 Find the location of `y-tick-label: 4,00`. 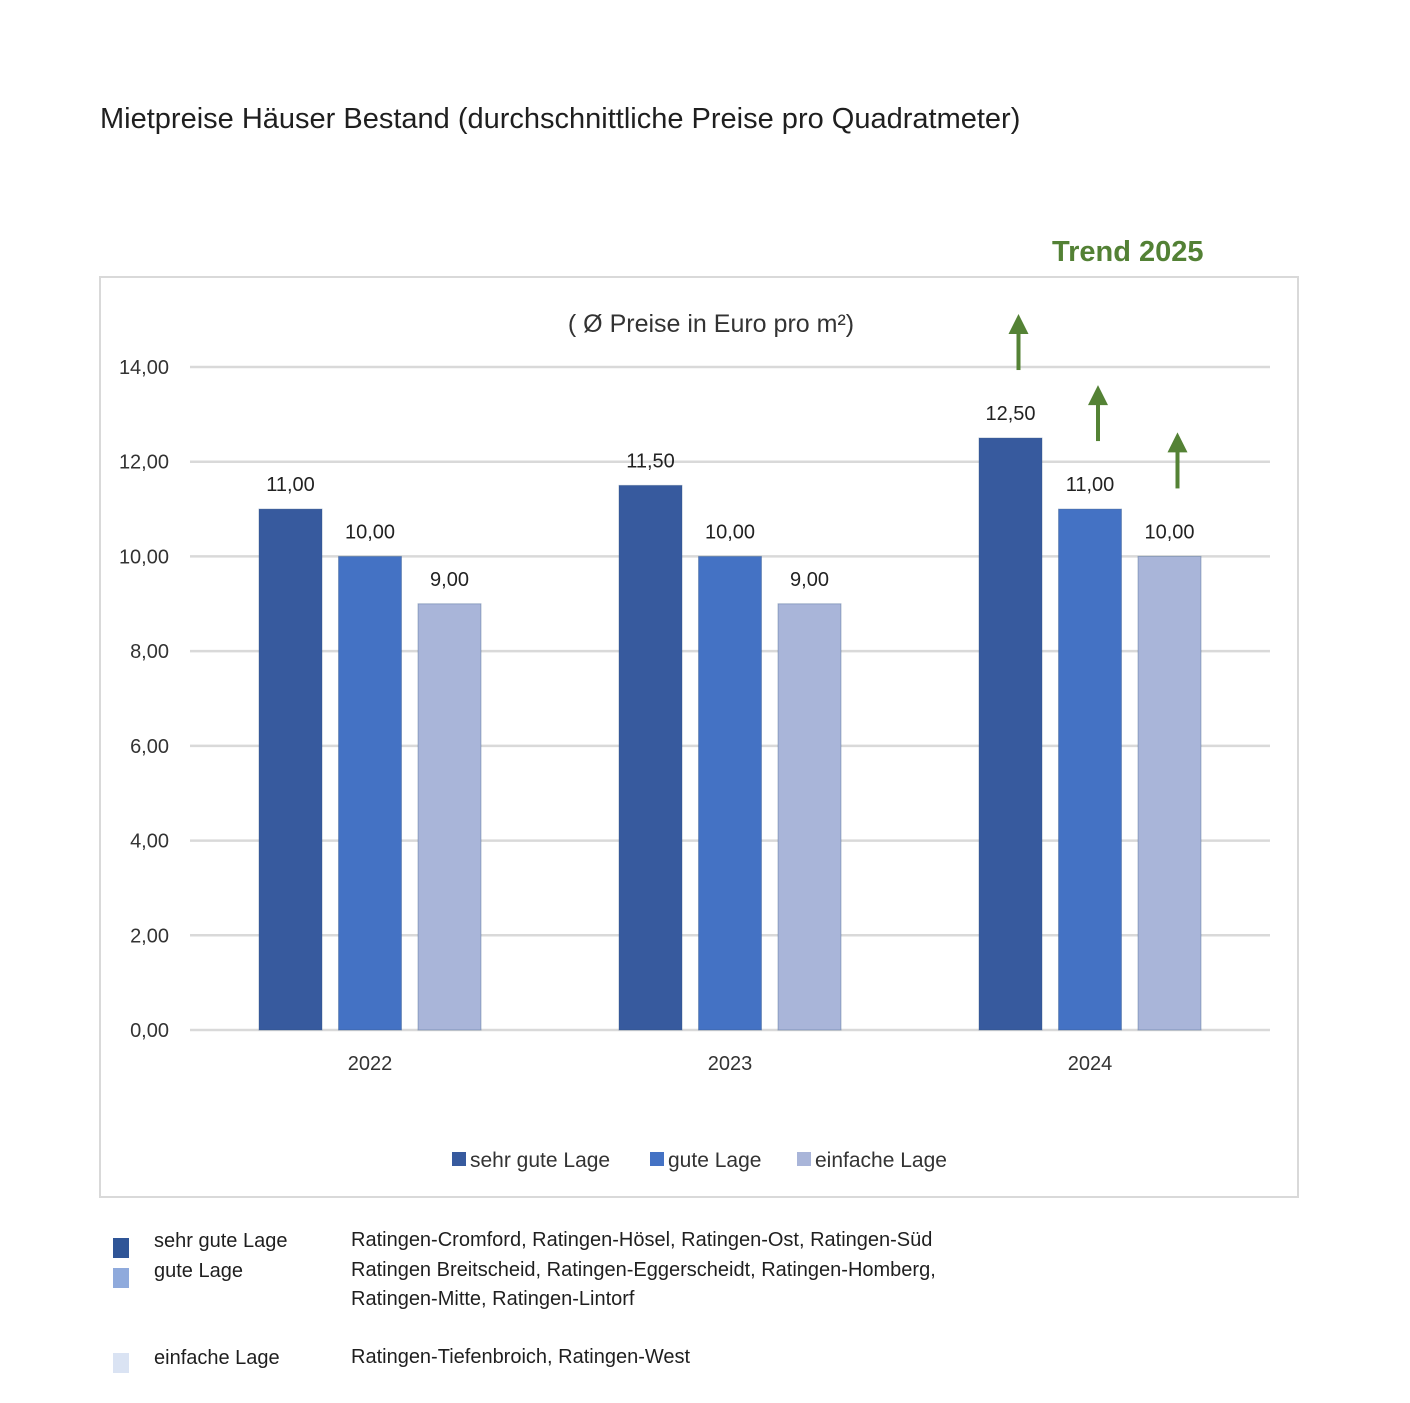

y-tick-label: 4,00 is located at coordinates (149, 842).